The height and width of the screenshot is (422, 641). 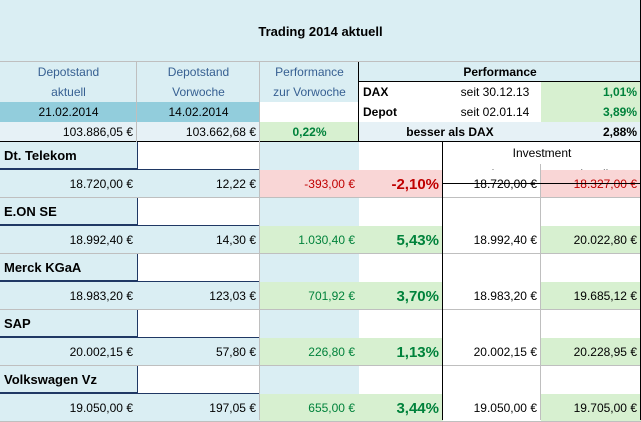 What do you see at coordinates (309, 352) in the screenshot?
I see `stock-change: 226,80 €` at bounding box center [309, 352].